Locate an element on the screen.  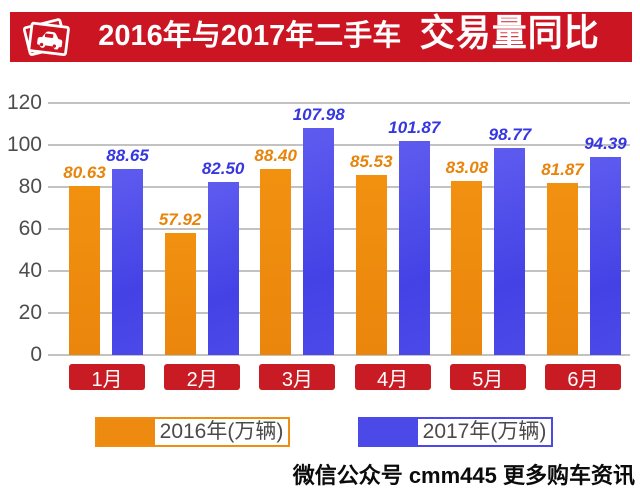
legend-label-2017: 2017年(万辆) is located at coordinates (484, 431).